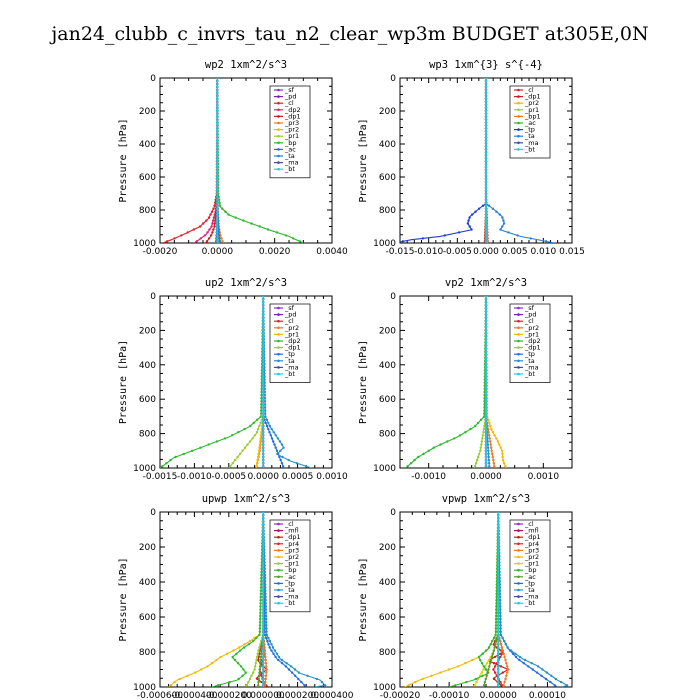  Describe the element at coordinates (167, 241) in the screenshot. I see `series-point-cl` at that location.